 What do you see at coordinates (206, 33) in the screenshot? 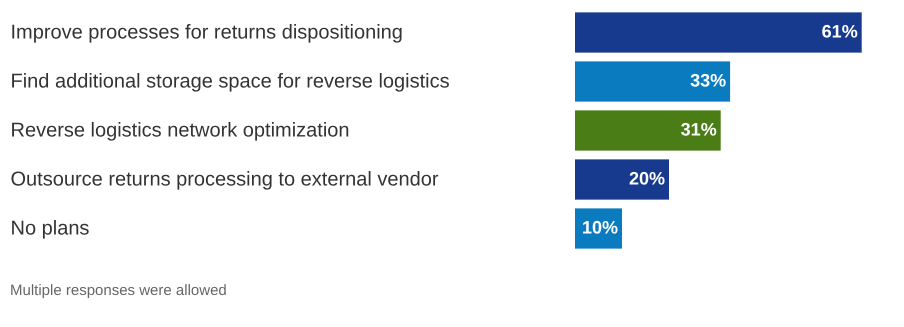
I see `y-tick-label: Improve processes for returns dispositioning` at bounding box center [206, 33].